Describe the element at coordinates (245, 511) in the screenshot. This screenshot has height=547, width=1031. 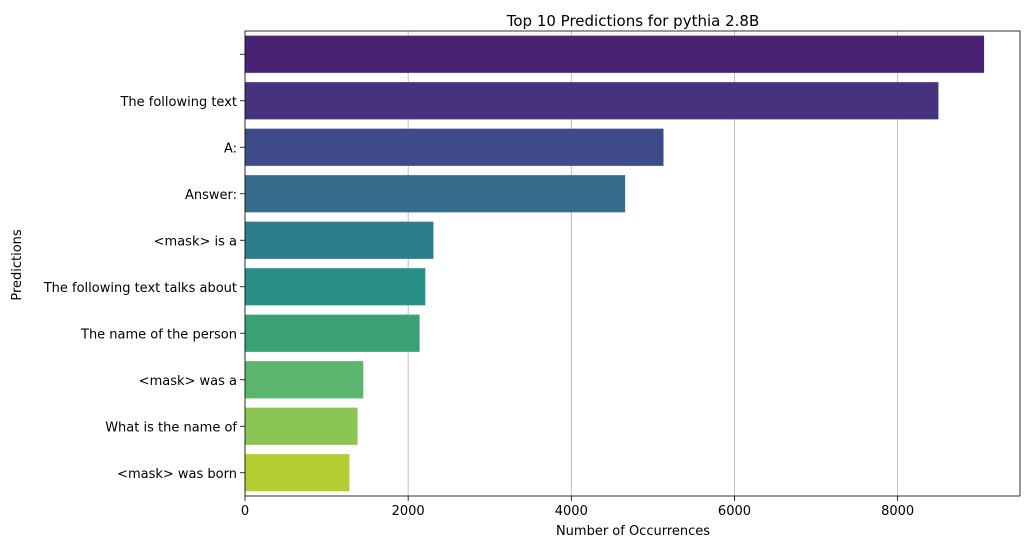
I see `x-tick-label: 0` at that location.